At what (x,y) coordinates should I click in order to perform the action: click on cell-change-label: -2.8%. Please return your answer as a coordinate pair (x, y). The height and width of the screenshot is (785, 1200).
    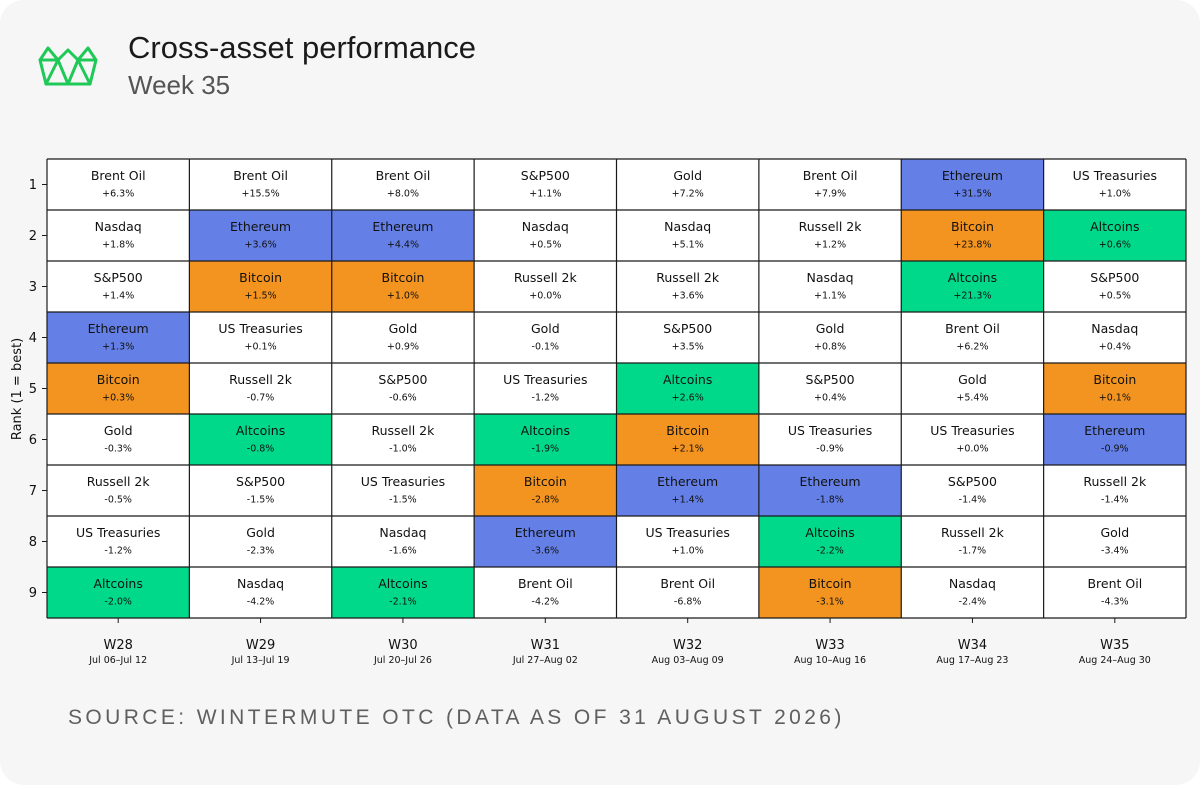
    Looking at the image, I should click on (546, 500).